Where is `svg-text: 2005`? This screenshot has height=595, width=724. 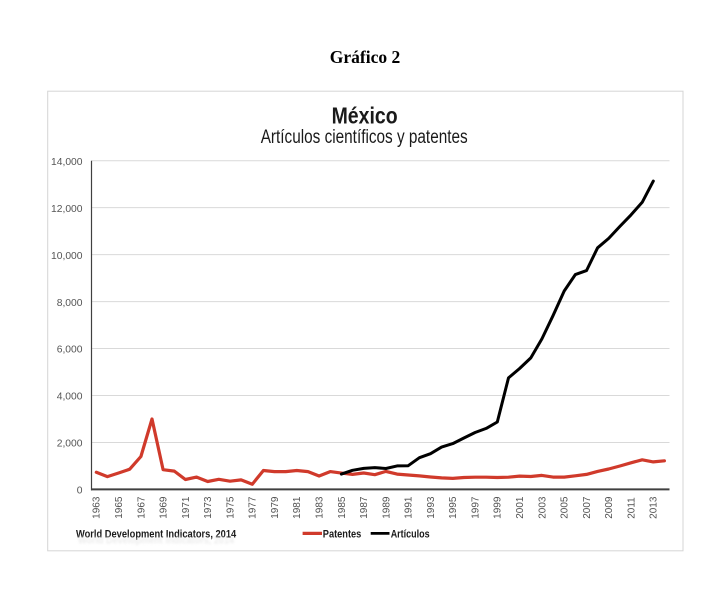
svg-text: 2005 is located at coordinates (565, 507).